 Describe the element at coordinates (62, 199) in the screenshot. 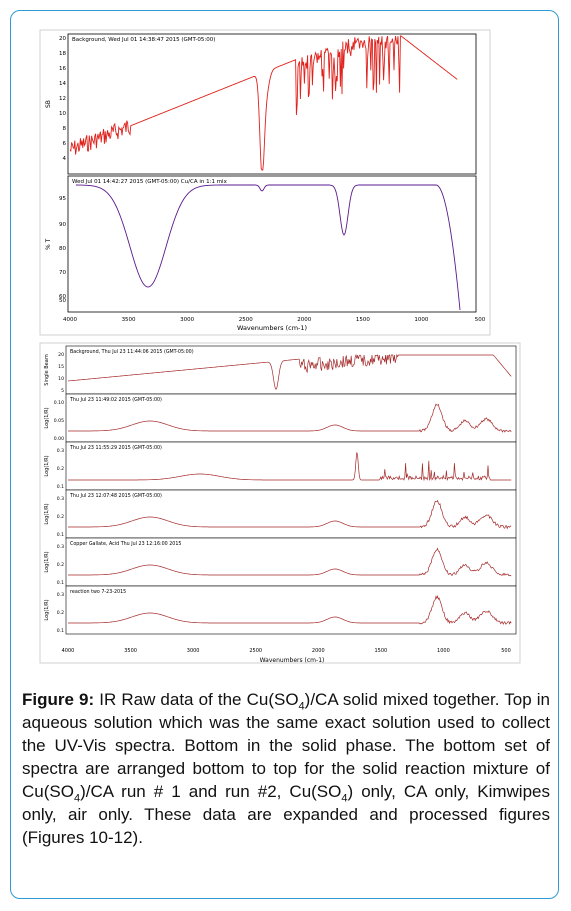

I see `top-ytick-label: 95` at that location.